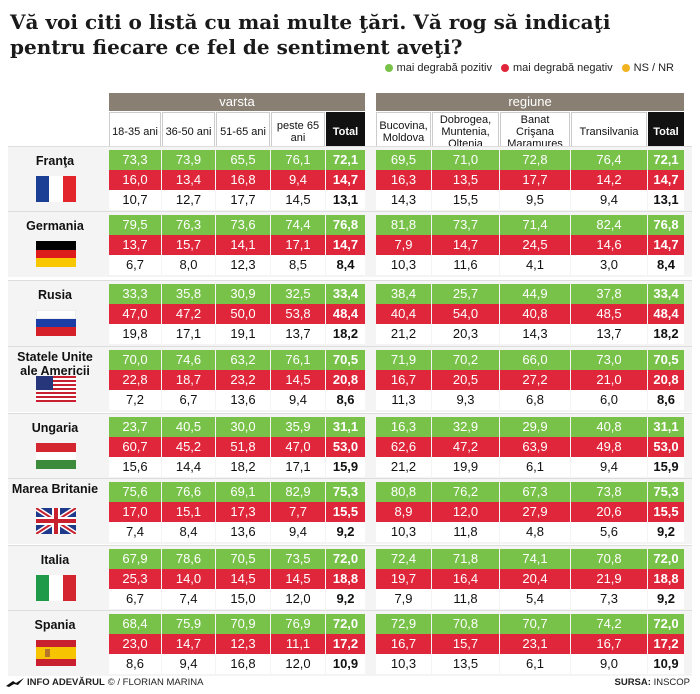 This screenshot has width=700, height=694. Describe the element at coordinates (345, 380) in the screenshot. I see `data-cell: 20,8` at that location.